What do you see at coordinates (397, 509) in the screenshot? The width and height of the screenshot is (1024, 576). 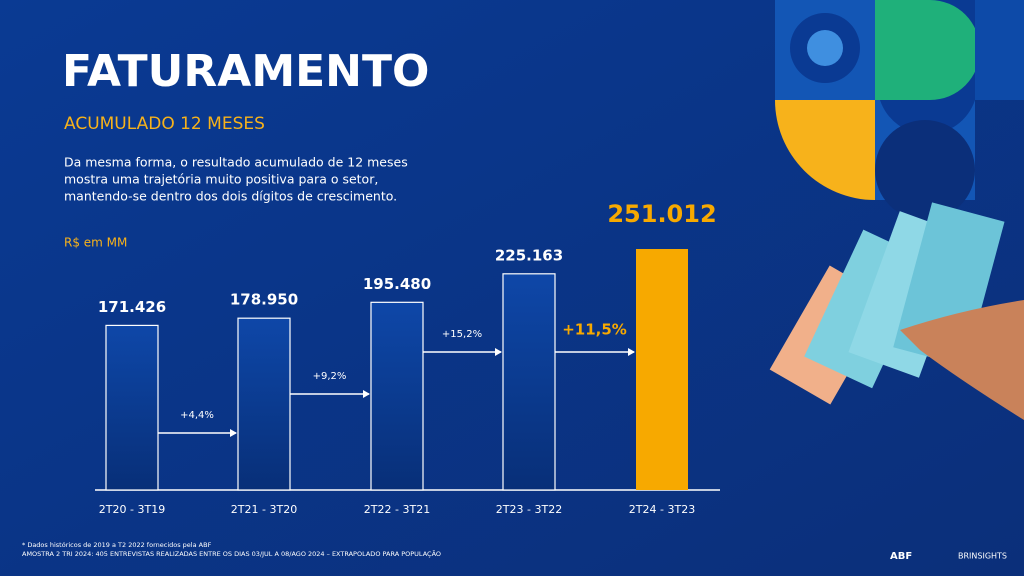 I see `x-tick-label: 2T22 - 3T21` at bounding box center [397, 509].